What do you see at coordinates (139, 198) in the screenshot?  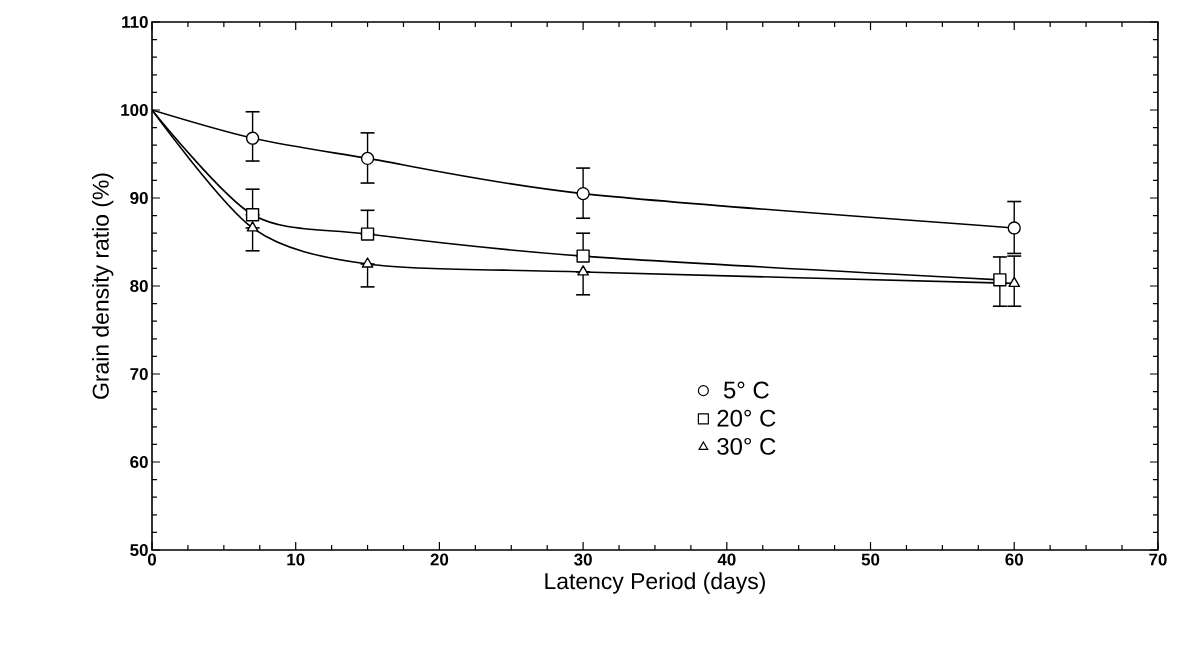 I see `y-tick-label: 90` at bounding box center [139, 198].